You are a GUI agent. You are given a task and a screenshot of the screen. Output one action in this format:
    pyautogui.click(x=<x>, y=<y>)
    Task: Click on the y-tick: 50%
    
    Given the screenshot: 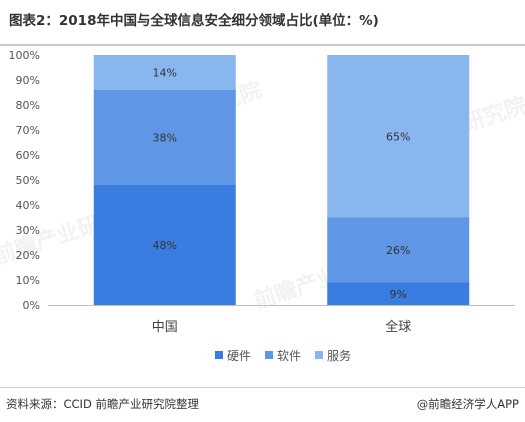 What is the action you would take?
    pyautogui.click(x=28, y=180)
    